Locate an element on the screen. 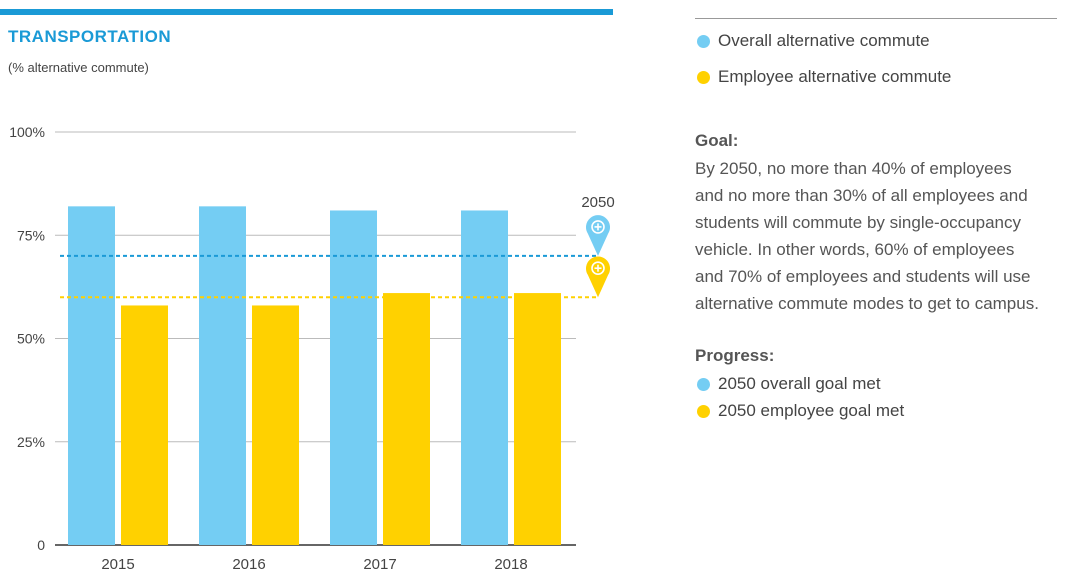  legend-item-overall: Overall alternative commute is located at coordinates (813, 41).